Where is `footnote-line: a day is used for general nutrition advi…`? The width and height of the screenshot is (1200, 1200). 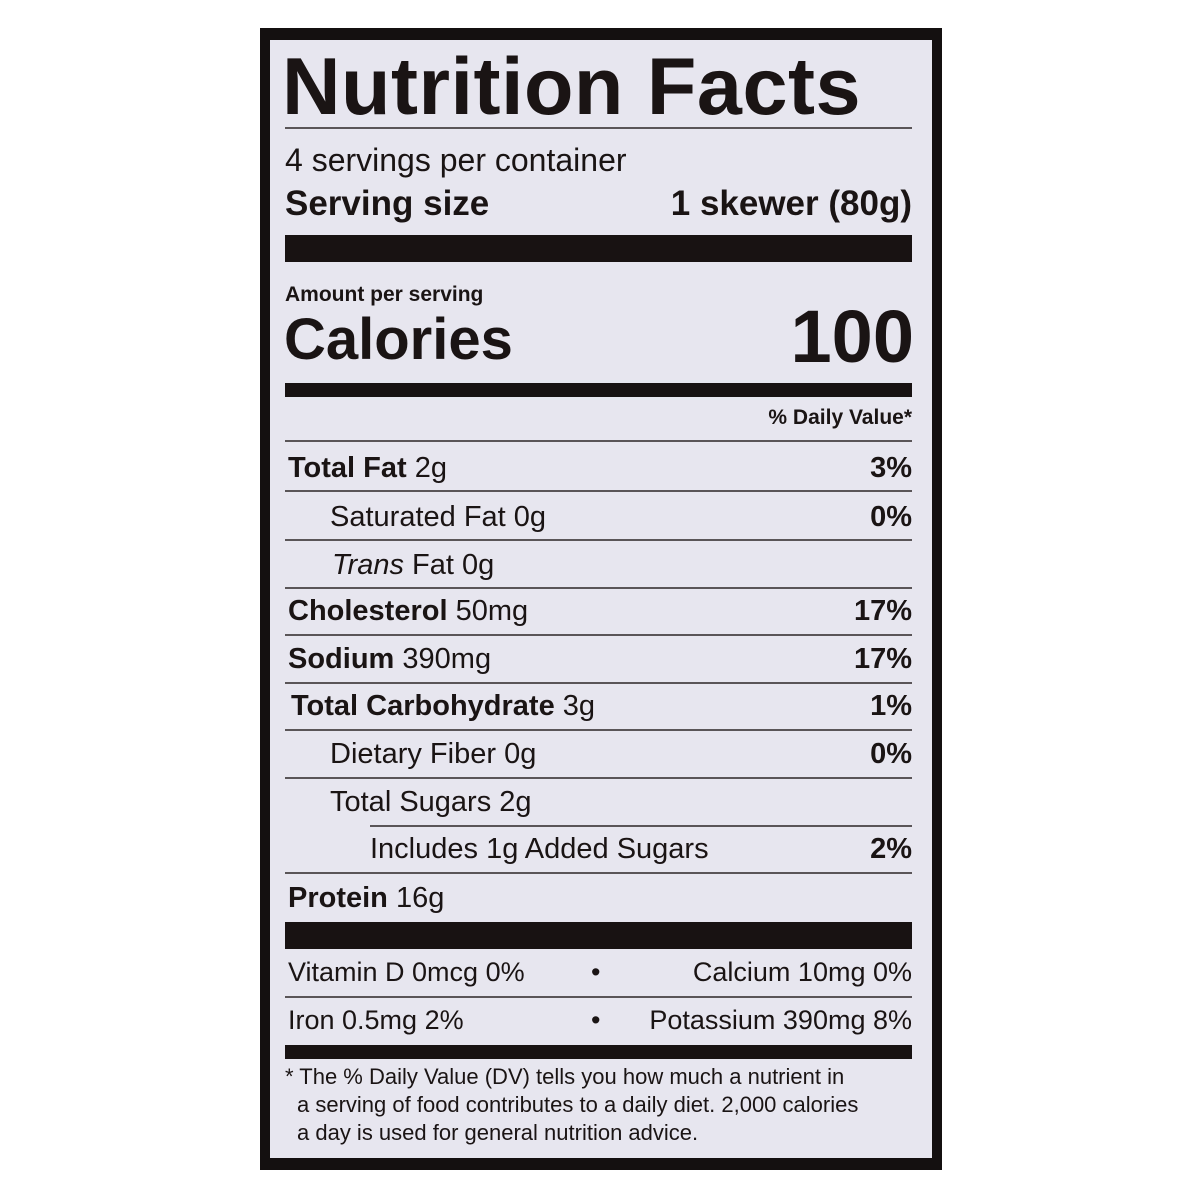
footnote-line: a day is used for general nutrition advi… is located at coordinates (498, 1132).